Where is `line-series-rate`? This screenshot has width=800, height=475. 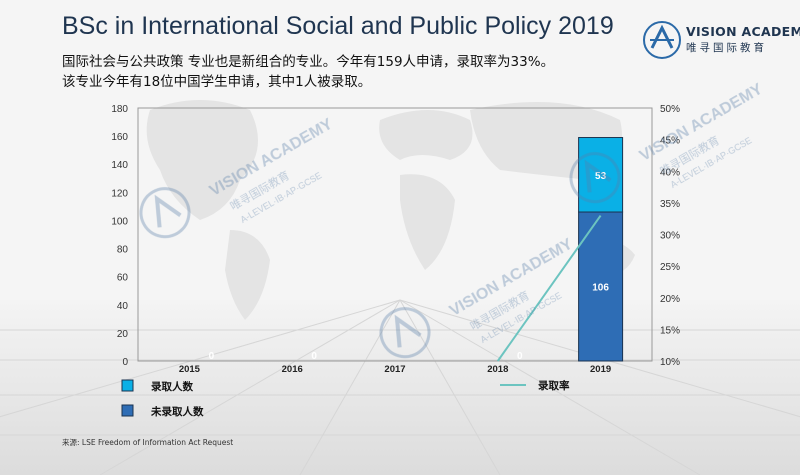
line-series-rate is located at coordinates (549, 288).